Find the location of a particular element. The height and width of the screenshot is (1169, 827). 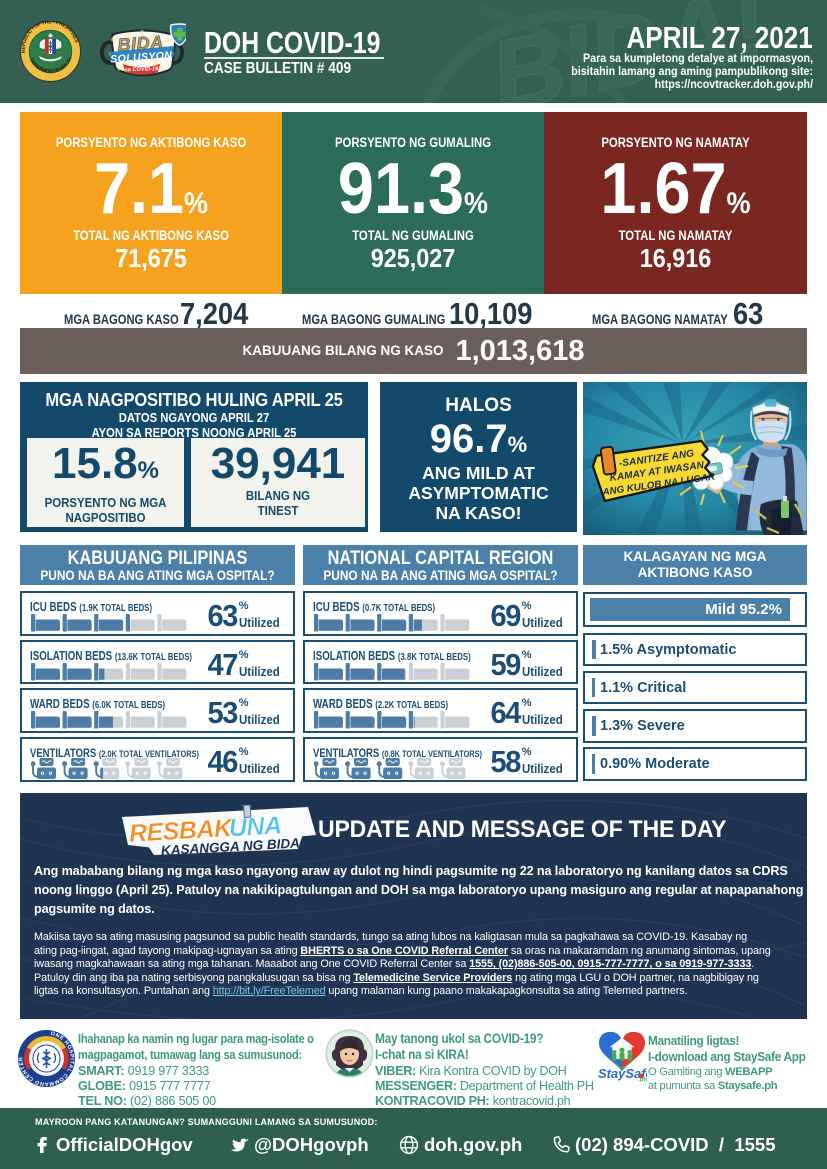

svg-text: UNA is located at coordinates (255, 826).